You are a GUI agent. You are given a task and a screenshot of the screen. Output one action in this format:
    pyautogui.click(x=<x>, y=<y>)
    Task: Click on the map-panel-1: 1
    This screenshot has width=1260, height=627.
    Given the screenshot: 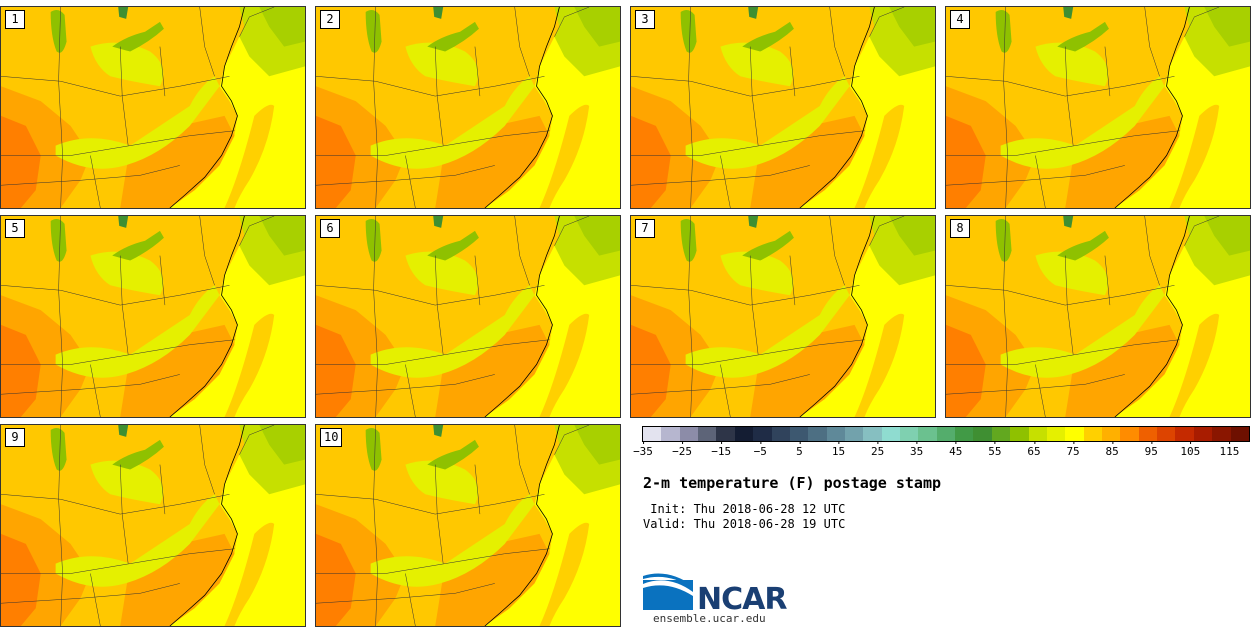 What is the action you would take?
    pyautogui.click(x=153, y=107)
    